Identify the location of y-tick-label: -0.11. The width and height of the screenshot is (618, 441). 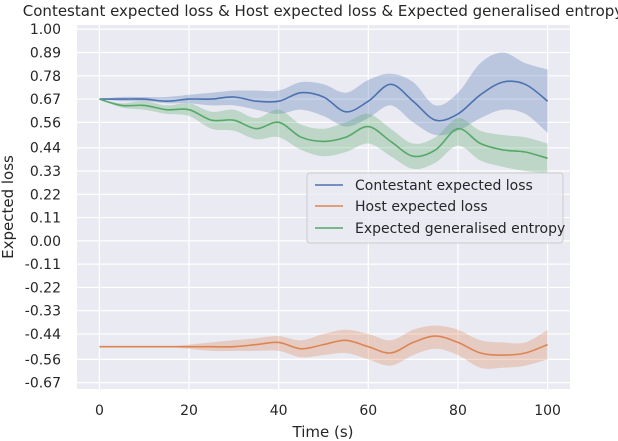
(43, 265).